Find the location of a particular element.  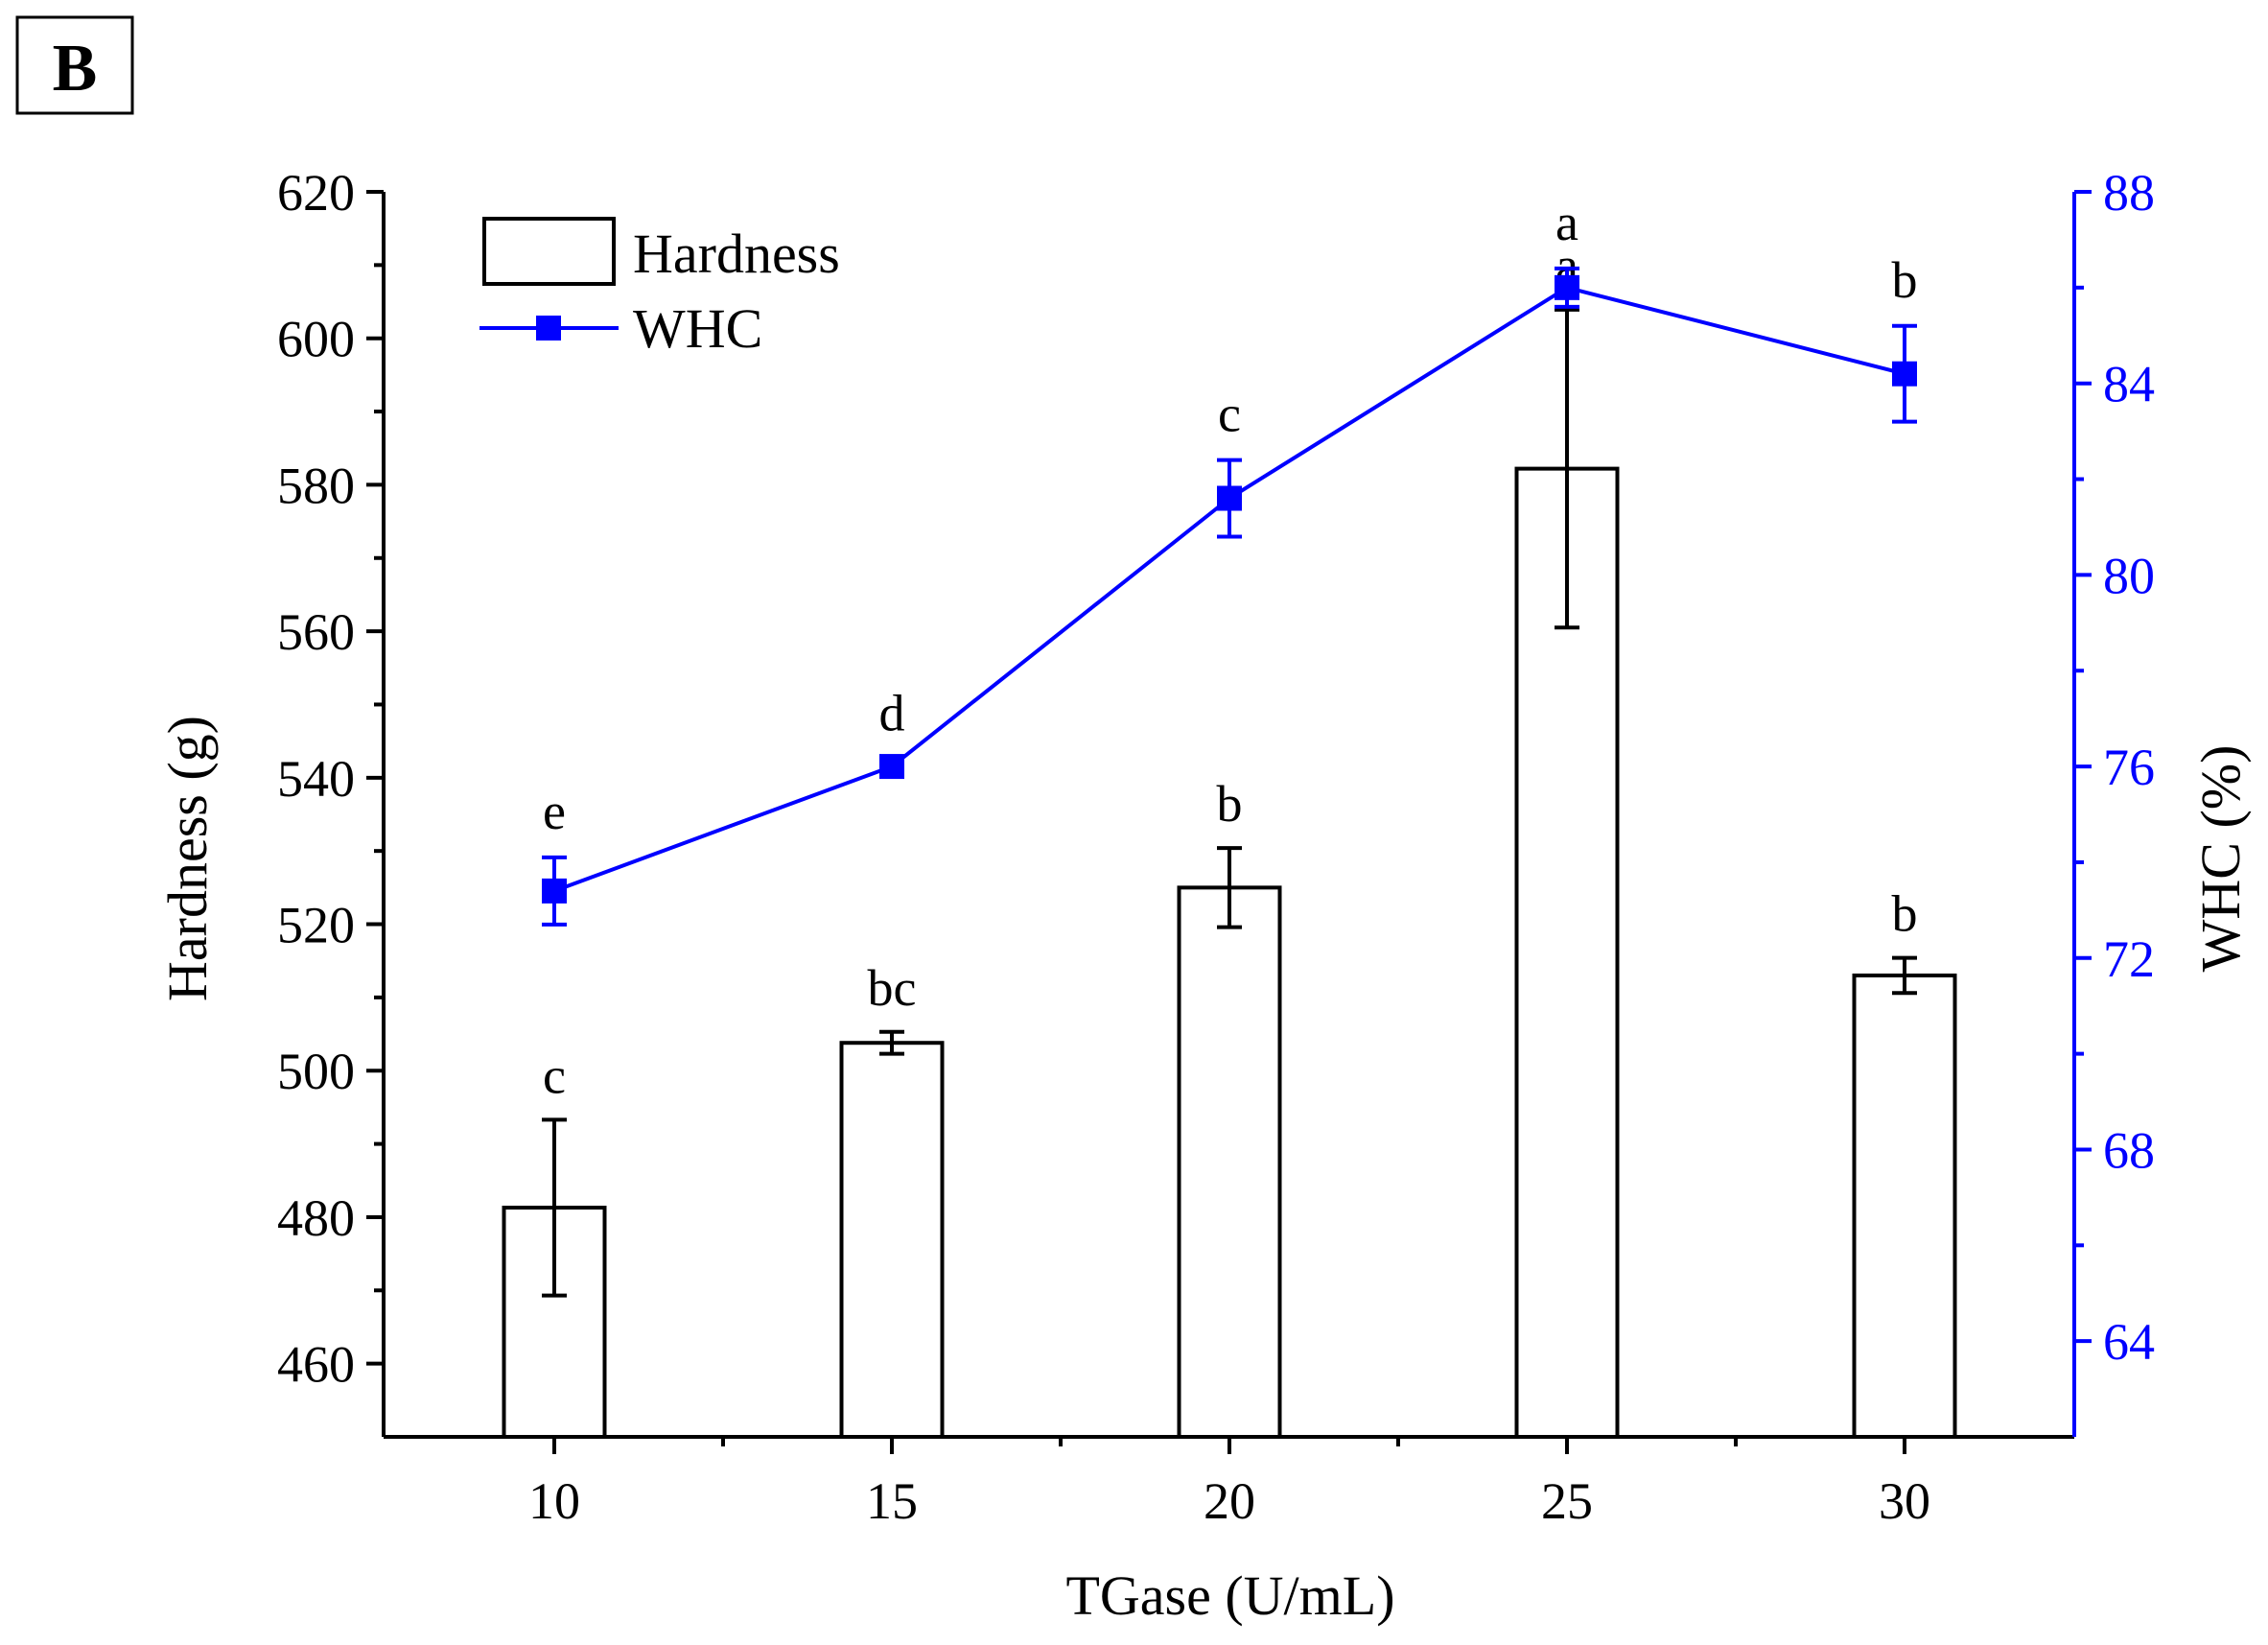

x-tick-label: 25 is located at coordinates (1567, 1501).